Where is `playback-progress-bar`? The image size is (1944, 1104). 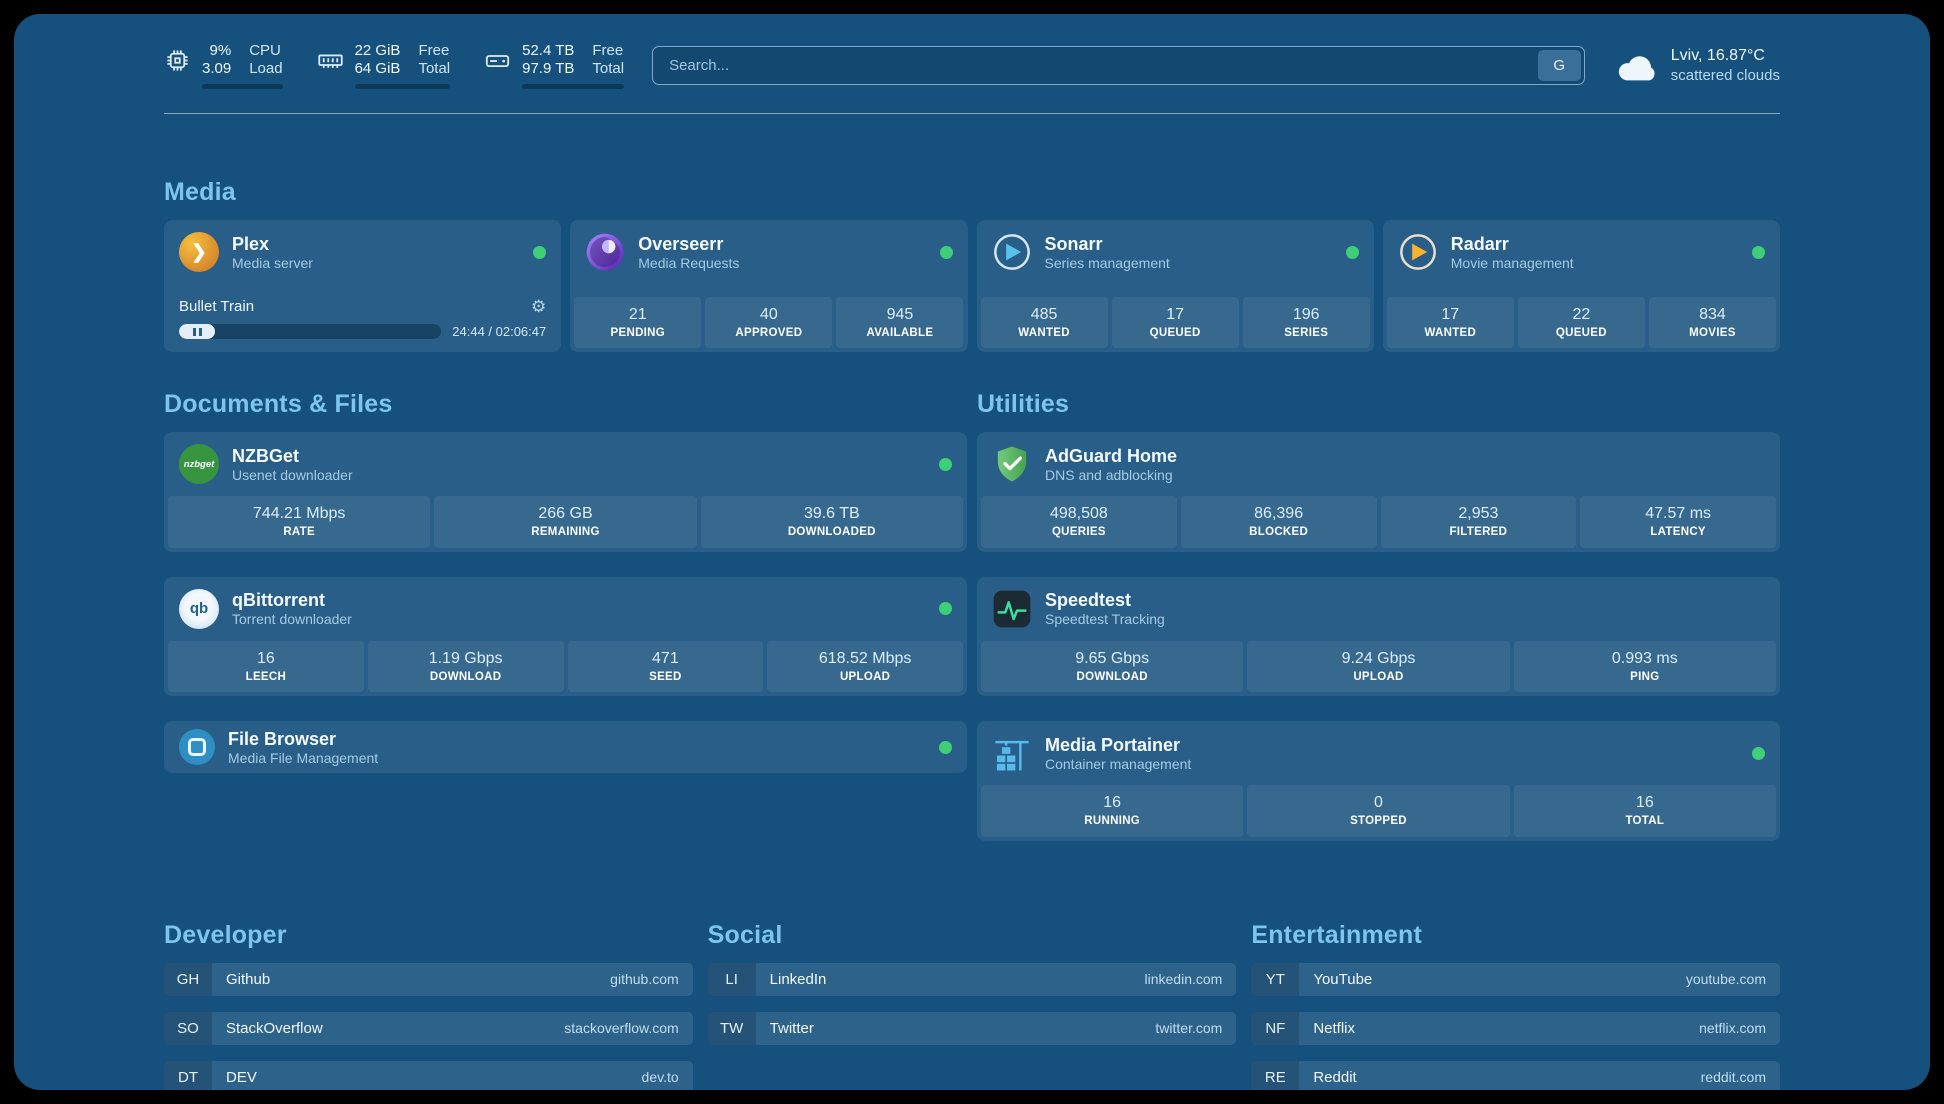 playback-progress-bar is located at coordinates (310, 331).